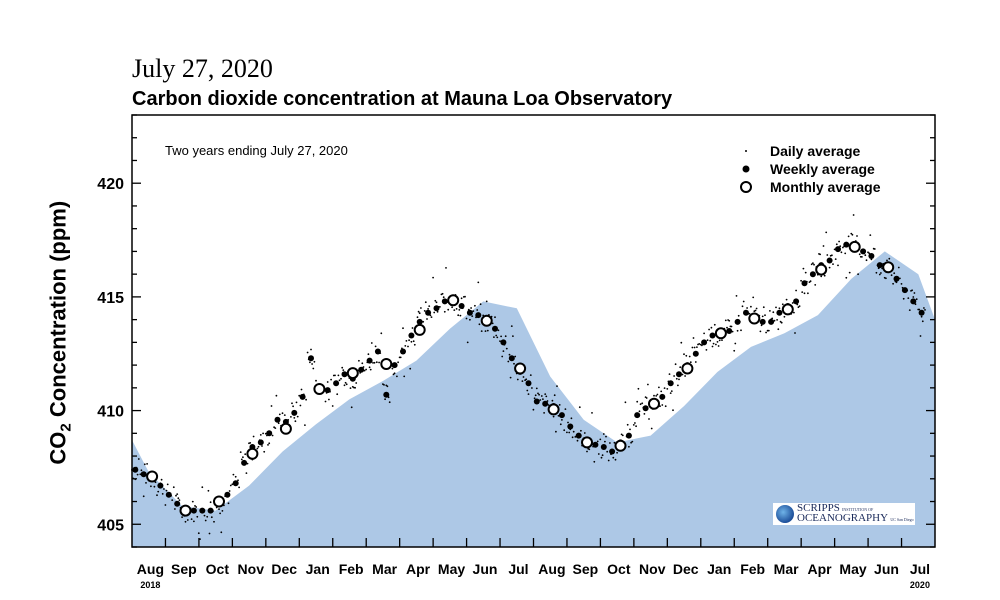 The image size is (1000, 600). Describe the element at coordinates (110, 184) in the screenshot. I see `y-tick-label: 420` at that location.